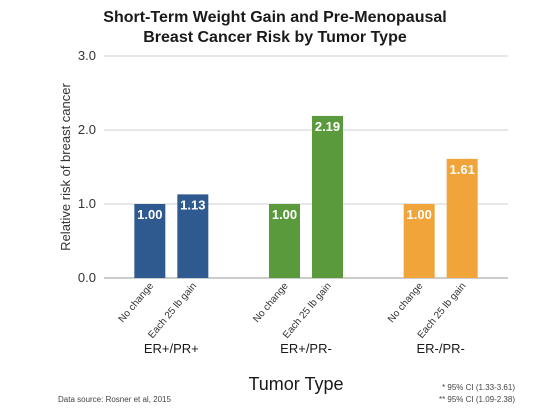  I want to click on y-tick-label: 0.0, so click(87, 277).